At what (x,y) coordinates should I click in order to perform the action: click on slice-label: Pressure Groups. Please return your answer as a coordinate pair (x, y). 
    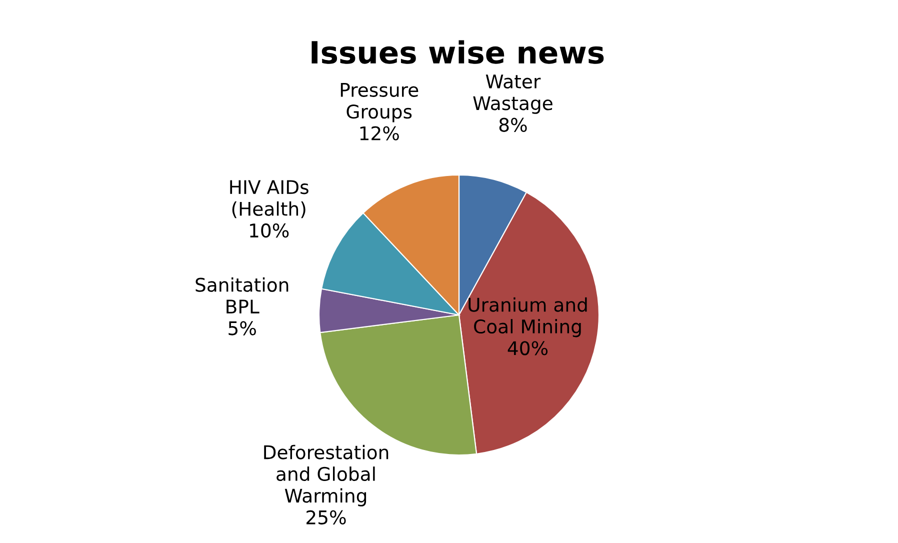
    Looking at the image, I should click on (379, 102).